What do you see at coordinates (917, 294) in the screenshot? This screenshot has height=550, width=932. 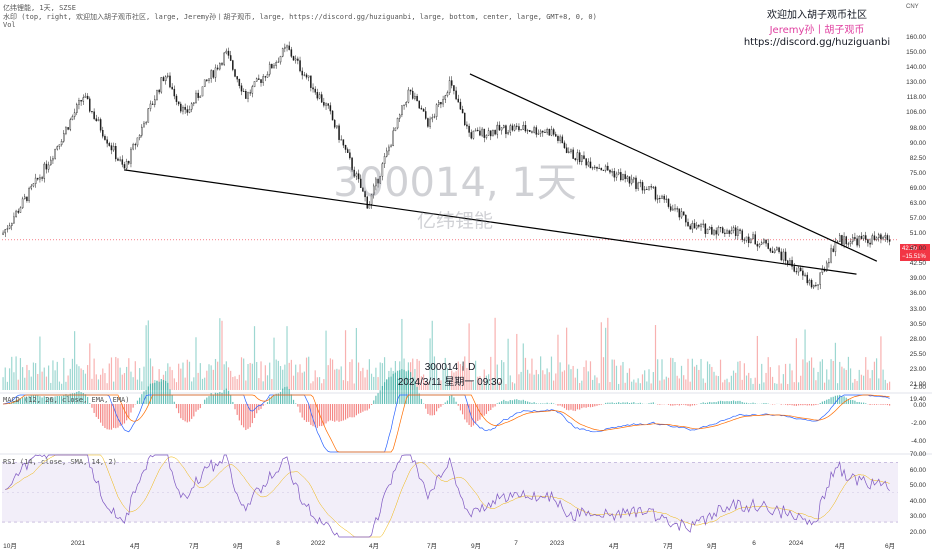 I see `price-tick-label: 36.00` at bounding box center [917, 294].